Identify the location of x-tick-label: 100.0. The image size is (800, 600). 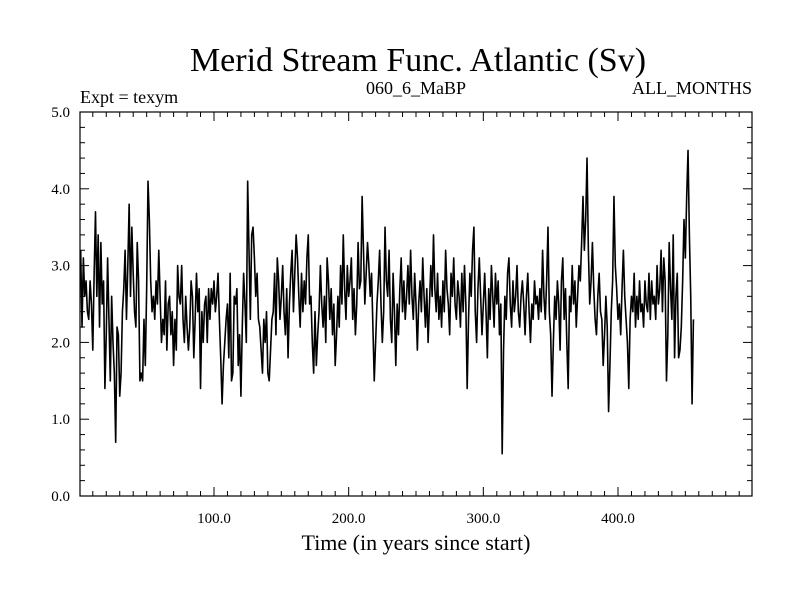
(214, 519).